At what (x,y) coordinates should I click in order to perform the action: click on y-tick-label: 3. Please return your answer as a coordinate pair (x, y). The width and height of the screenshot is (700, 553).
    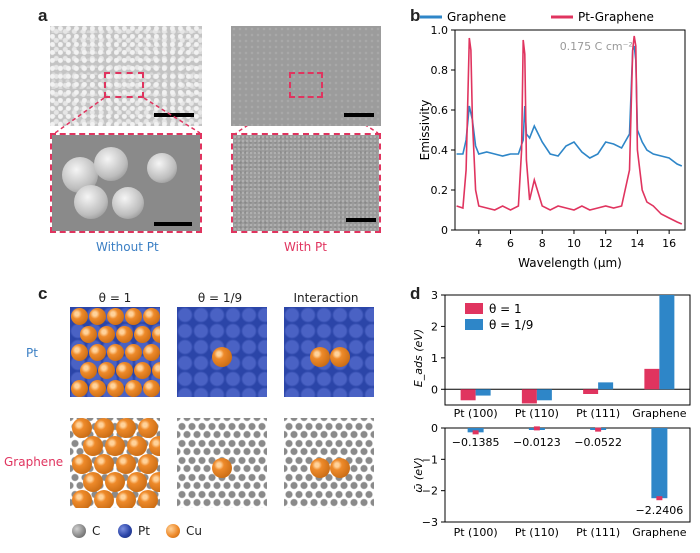
    Looking at the image, I should click on (434, 295).